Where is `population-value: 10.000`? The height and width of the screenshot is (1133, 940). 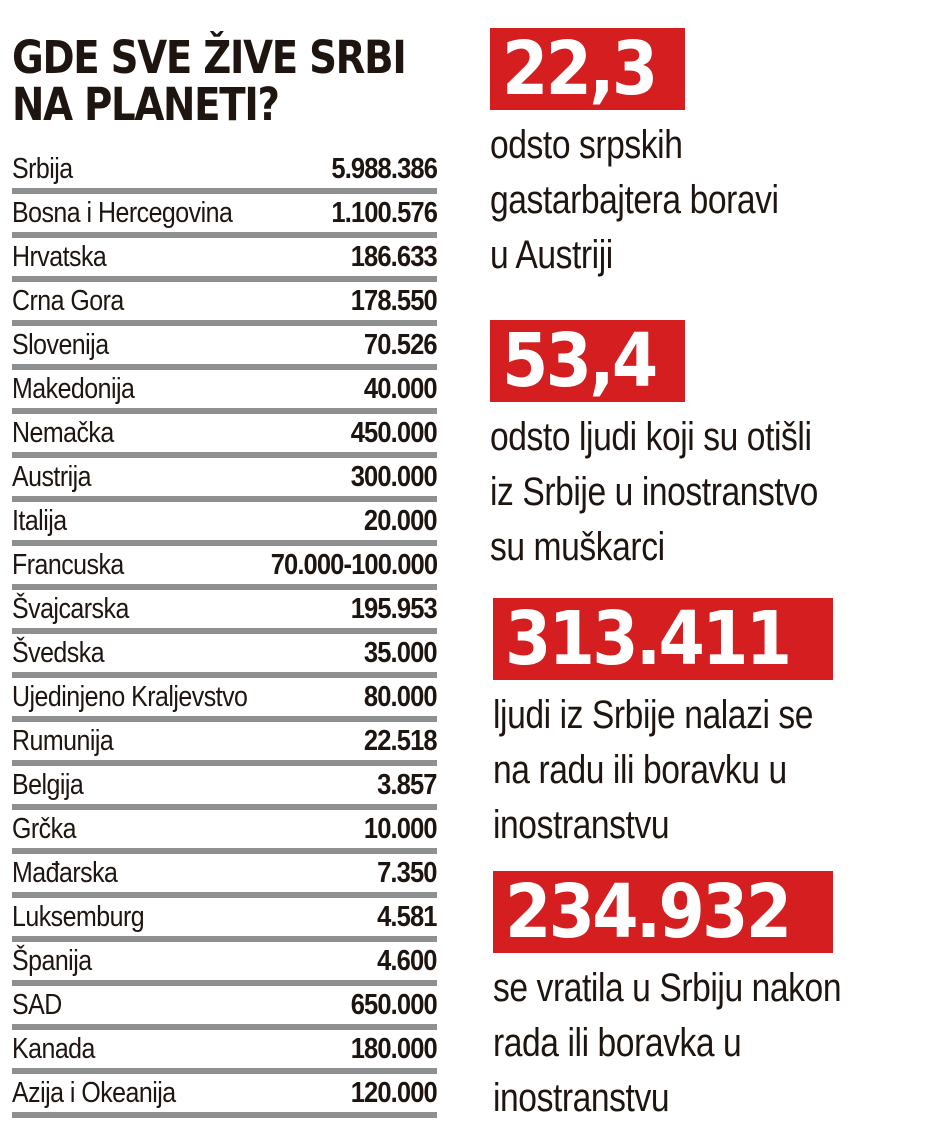 population-value: 10.000 is located at coordinates (401, 829).